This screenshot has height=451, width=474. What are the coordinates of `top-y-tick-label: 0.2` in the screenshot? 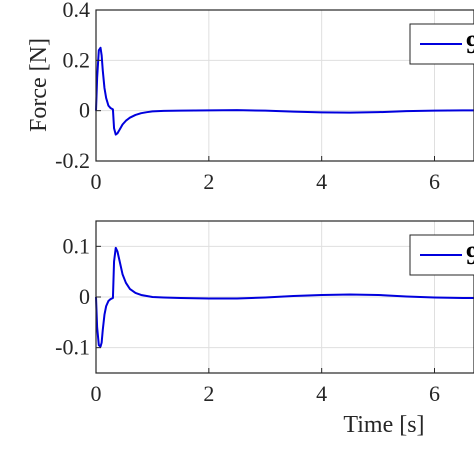 It's located at (77, 59).